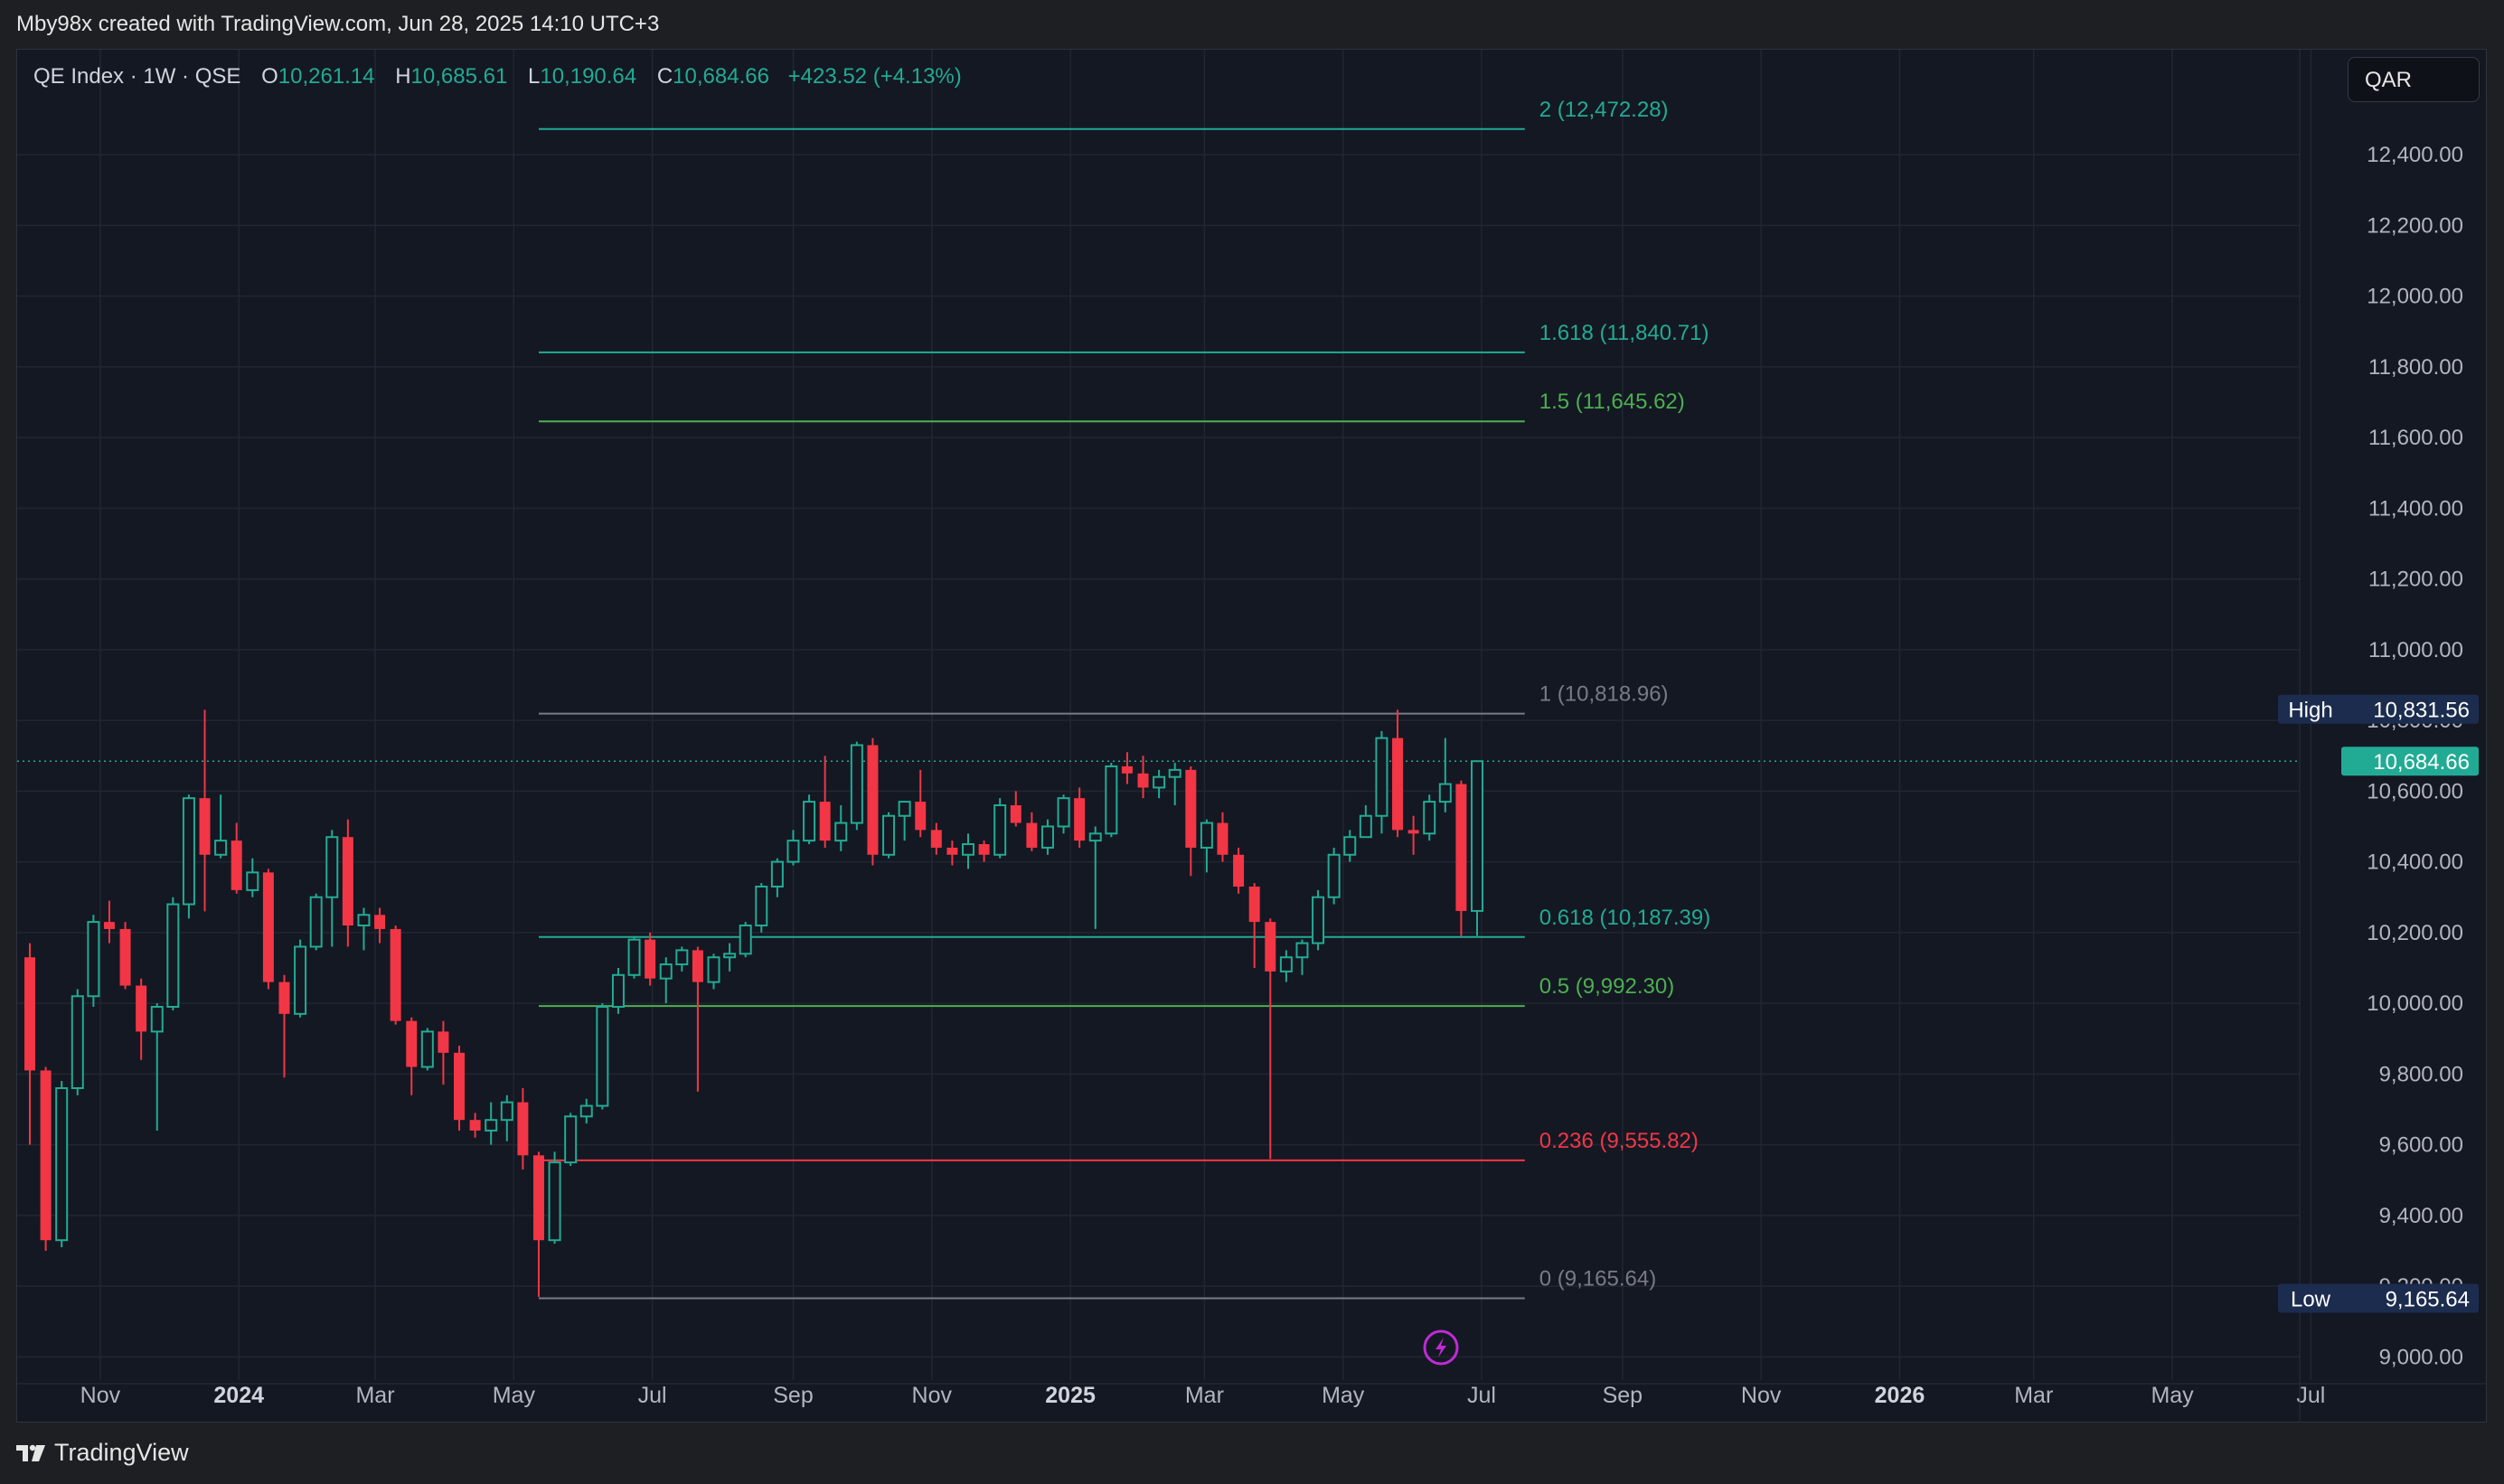 Image resolution: width=2504 pixels, height=1484 pixels. Describe the element at coordinates (102, 1453) in the screenshot. I see `tradingview-logo: TradingView` at that location.